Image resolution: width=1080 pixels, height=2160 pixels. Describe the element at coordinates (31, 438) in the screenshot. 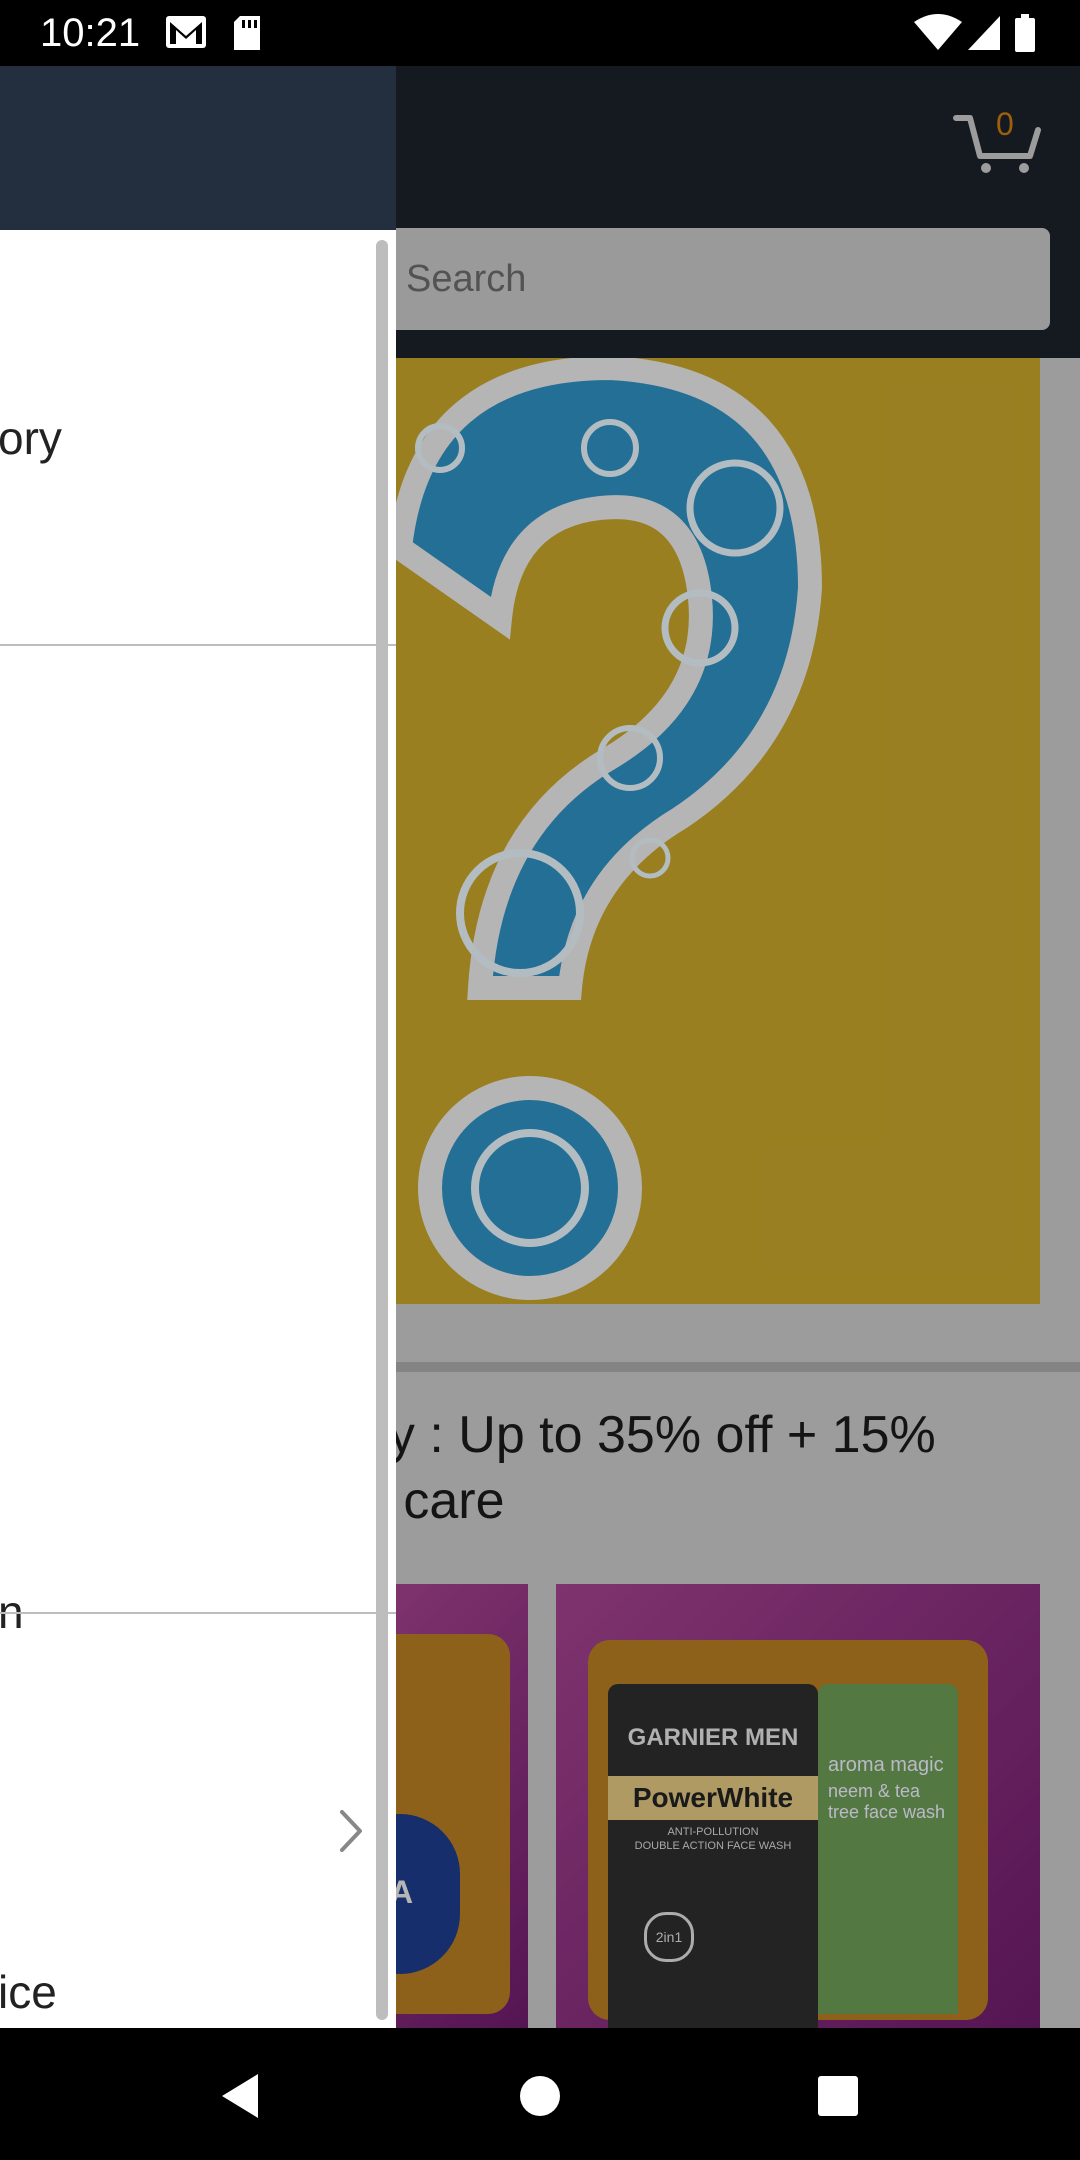

I see `drawer-item-history: ory` at that location.